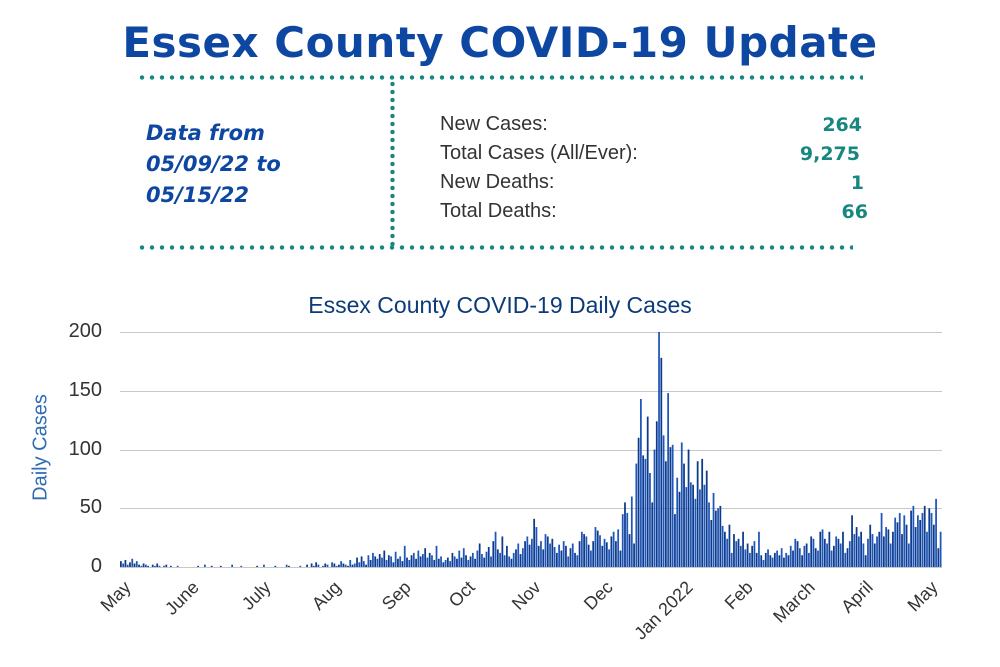 This screenshot has height=667, width=1000. What do you see at coordinates (654, 211) in the screenshot?
I see `stat-total-deaths: Total Deaths: 66` at bounding box center [654, 211].